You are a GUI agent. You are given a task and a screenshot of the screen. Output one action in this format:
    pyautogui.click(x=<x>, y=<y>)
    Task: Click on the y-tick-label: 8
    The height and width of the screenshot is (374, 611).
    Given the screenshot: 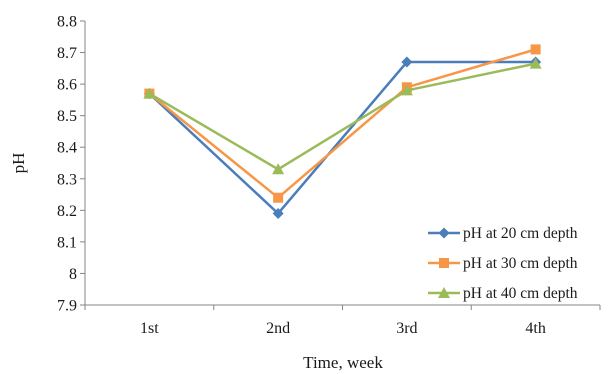 What is the action you would take?
    pyautogui.click(x=73, y=274)
    